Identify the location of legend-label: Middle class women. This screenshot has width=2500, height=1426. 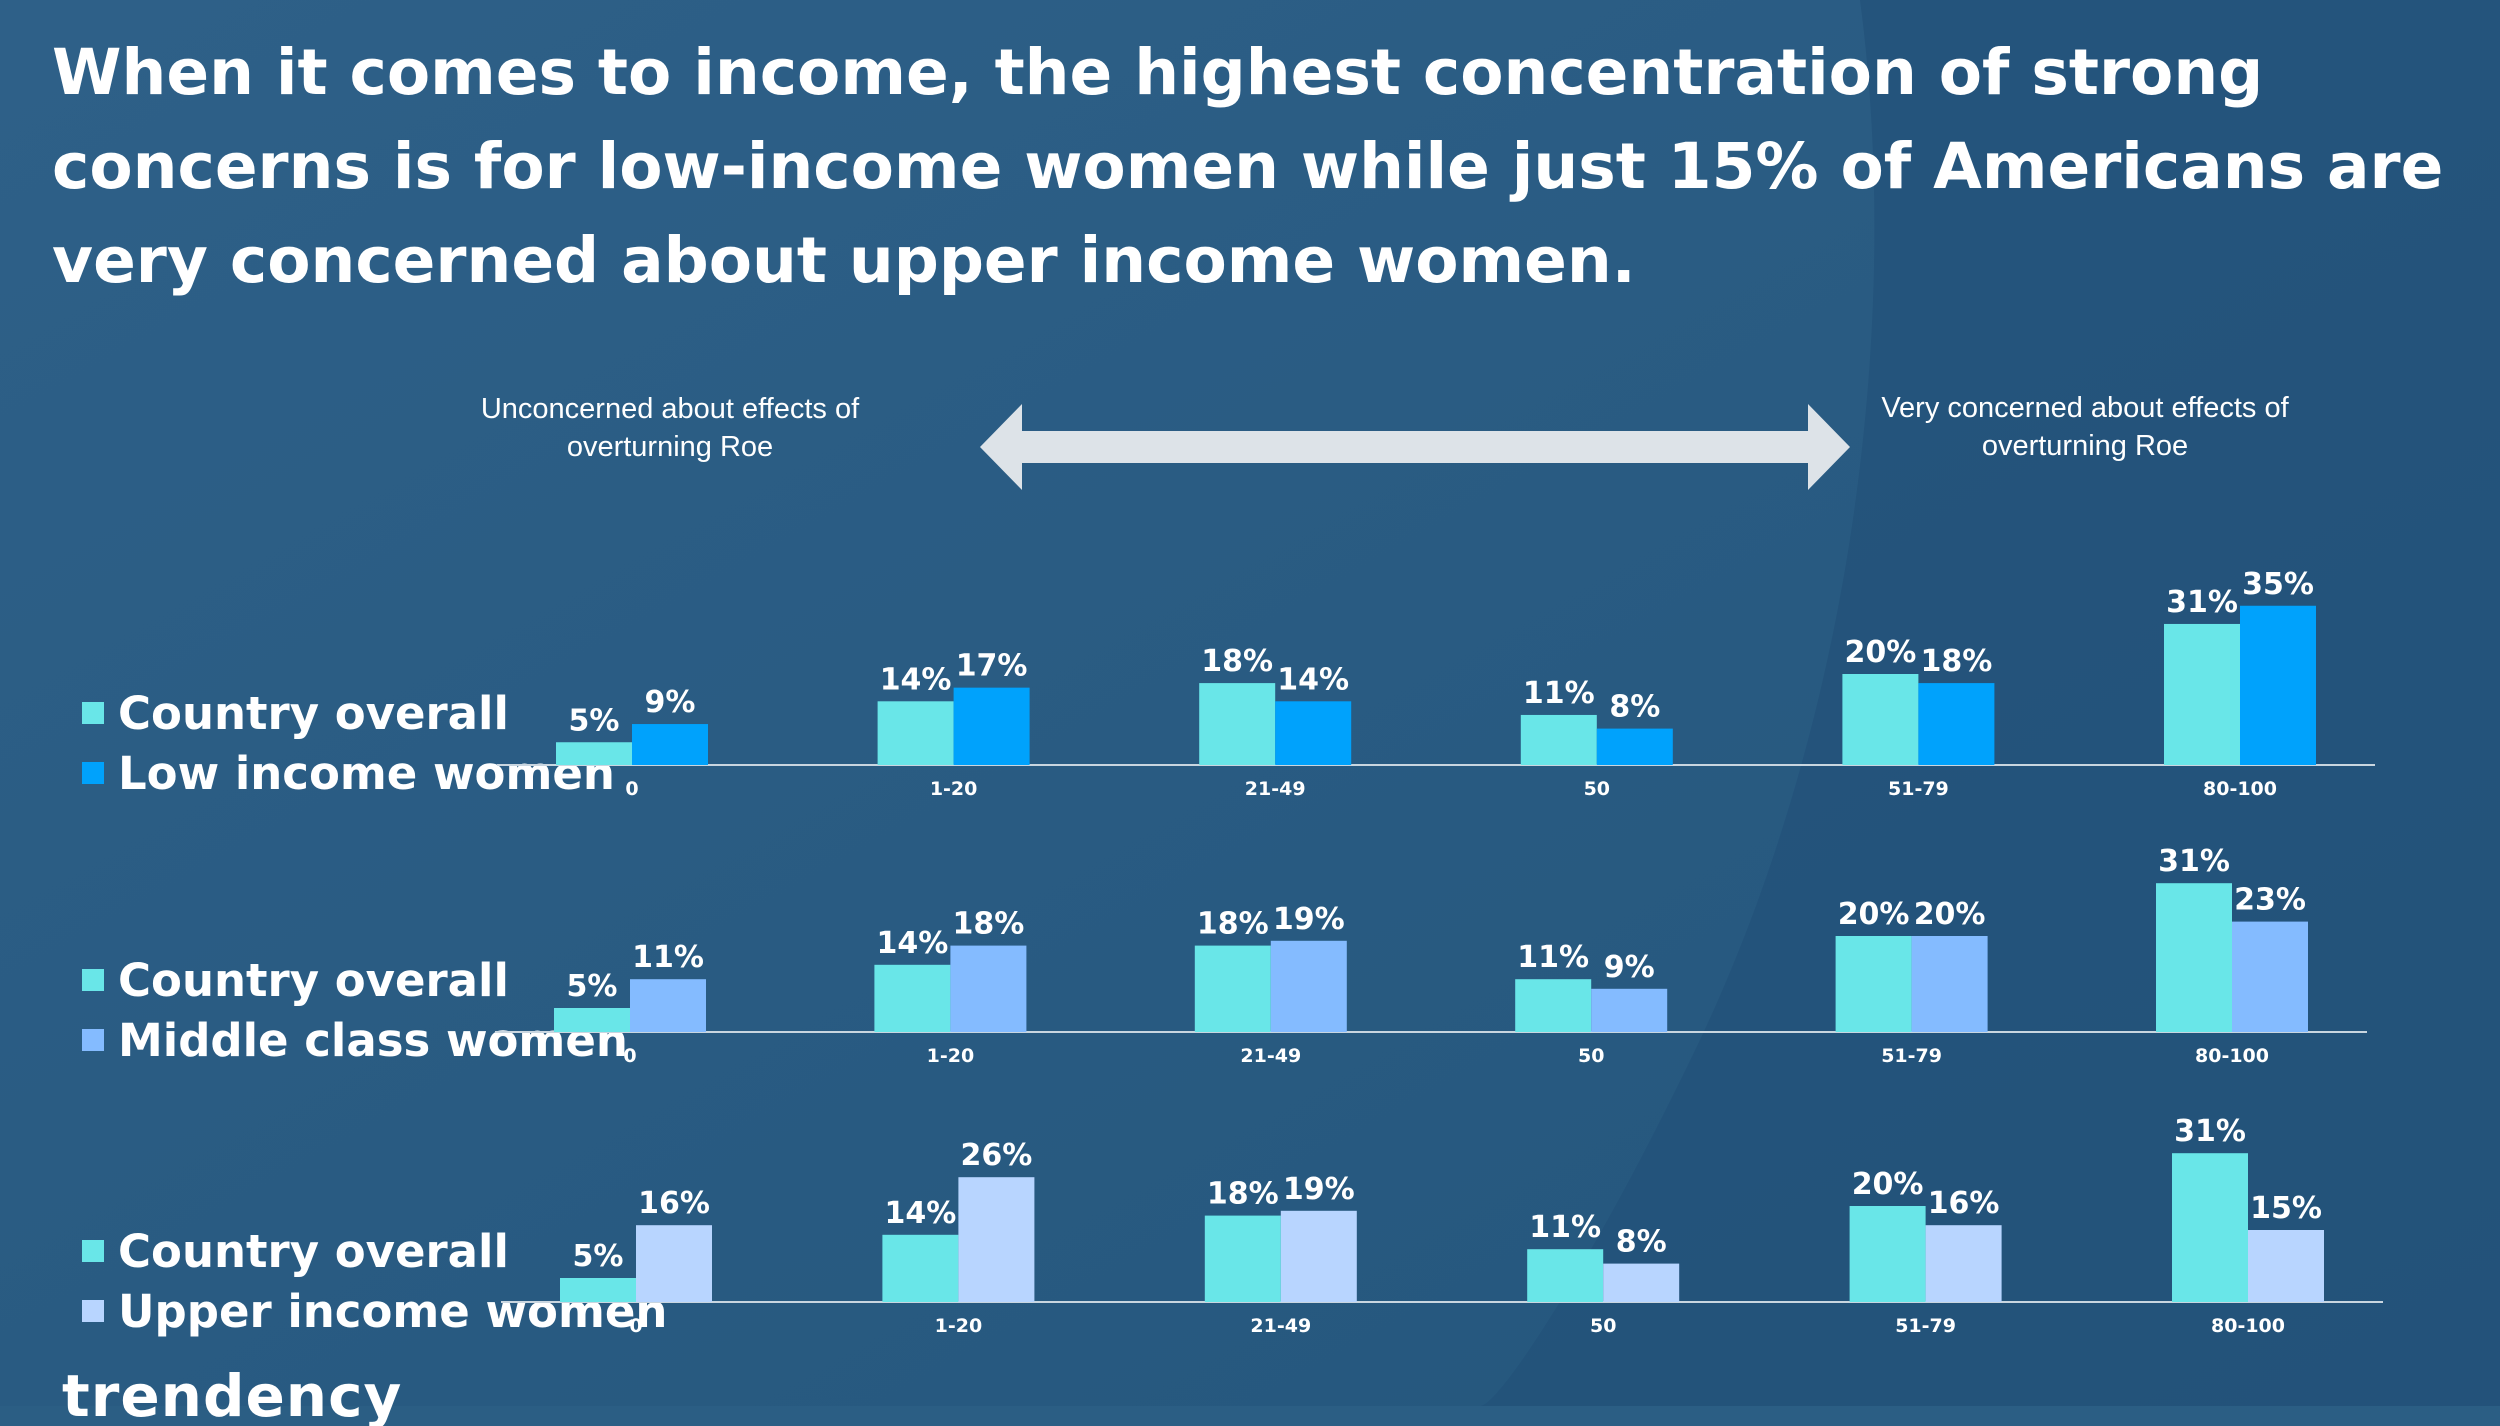
(373, 1040).